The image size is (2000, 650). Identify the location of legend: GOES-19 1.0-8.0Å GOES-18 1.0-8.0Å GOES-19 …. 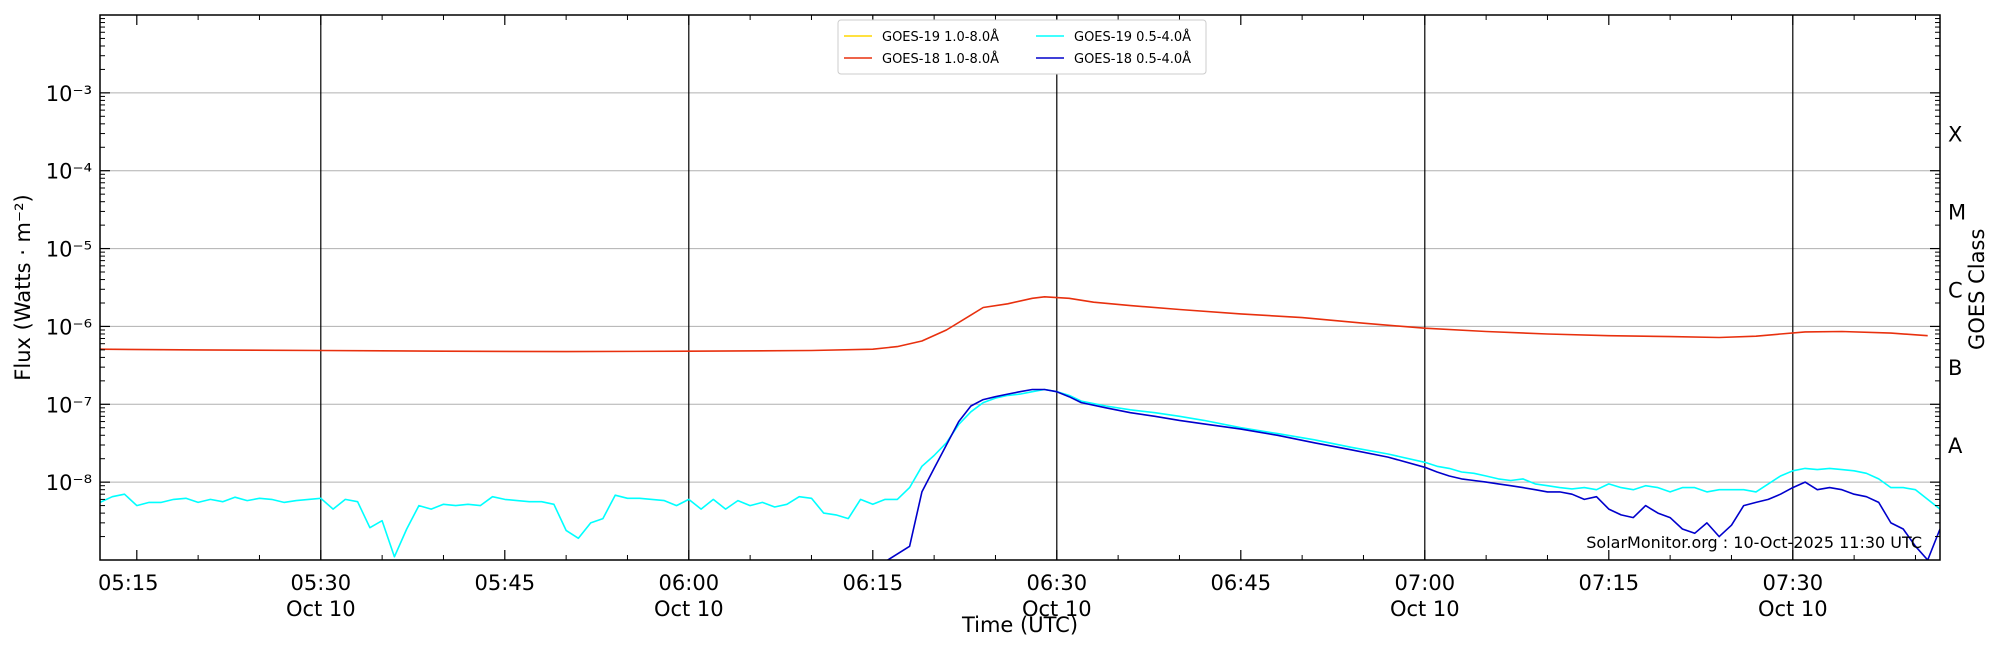
(1022, 47).